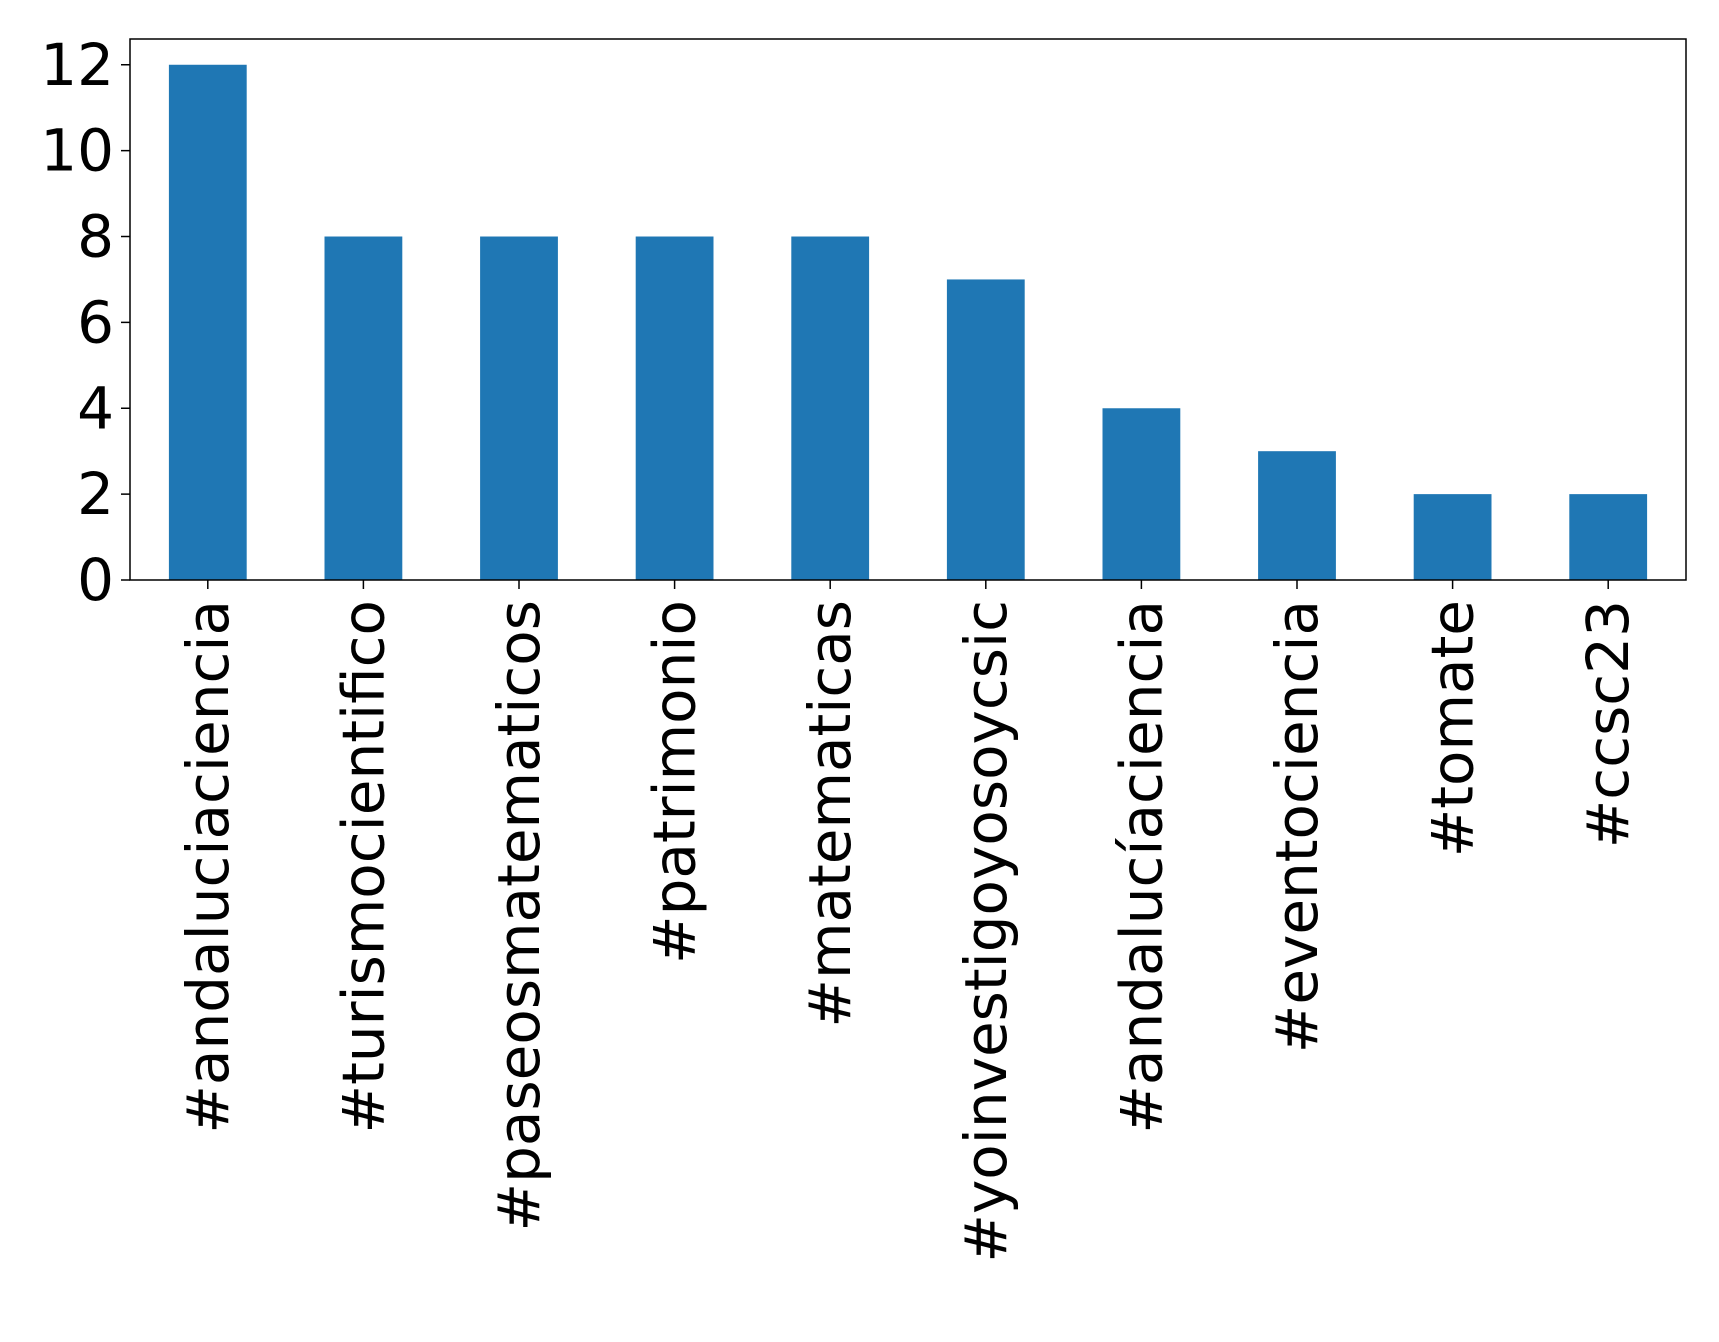 The height and width of the screenshot is (1342, 1719). I want to click on y-tick-label: 0, so click(95, 580).